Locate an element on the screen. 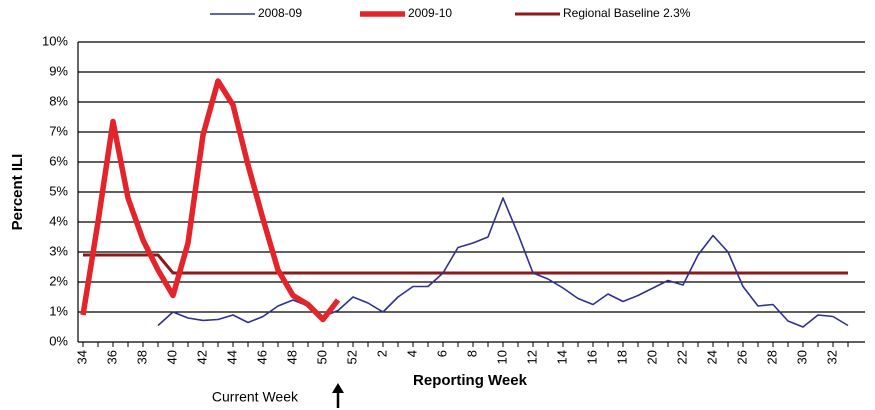 Image resolution: width=875 pixels, height=410 pixels. x-tick-label: 48 is located at coordinates (291, 357).